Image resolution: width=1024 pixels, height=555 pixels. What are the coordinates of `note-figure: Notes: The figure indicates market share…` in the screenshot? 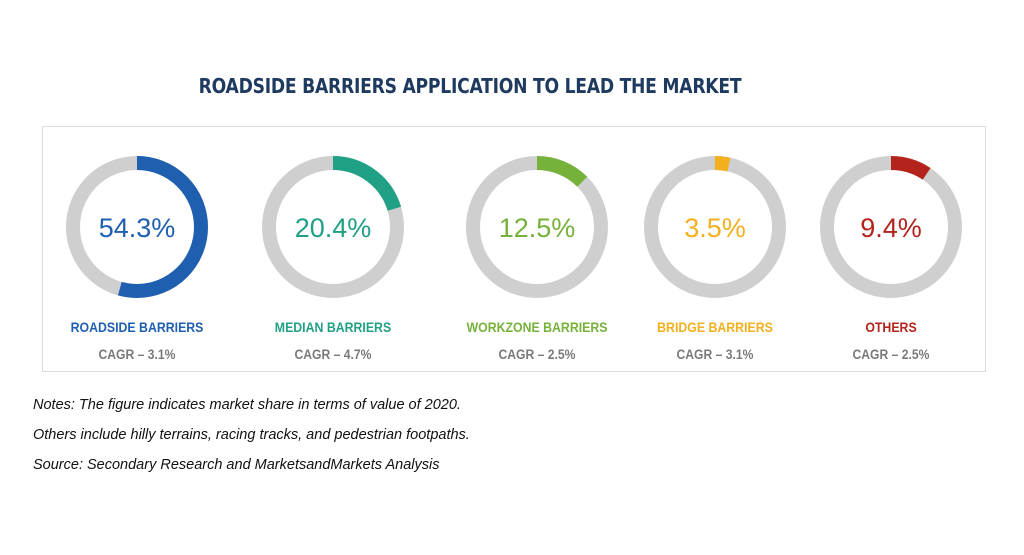 It's located at (247, 405).